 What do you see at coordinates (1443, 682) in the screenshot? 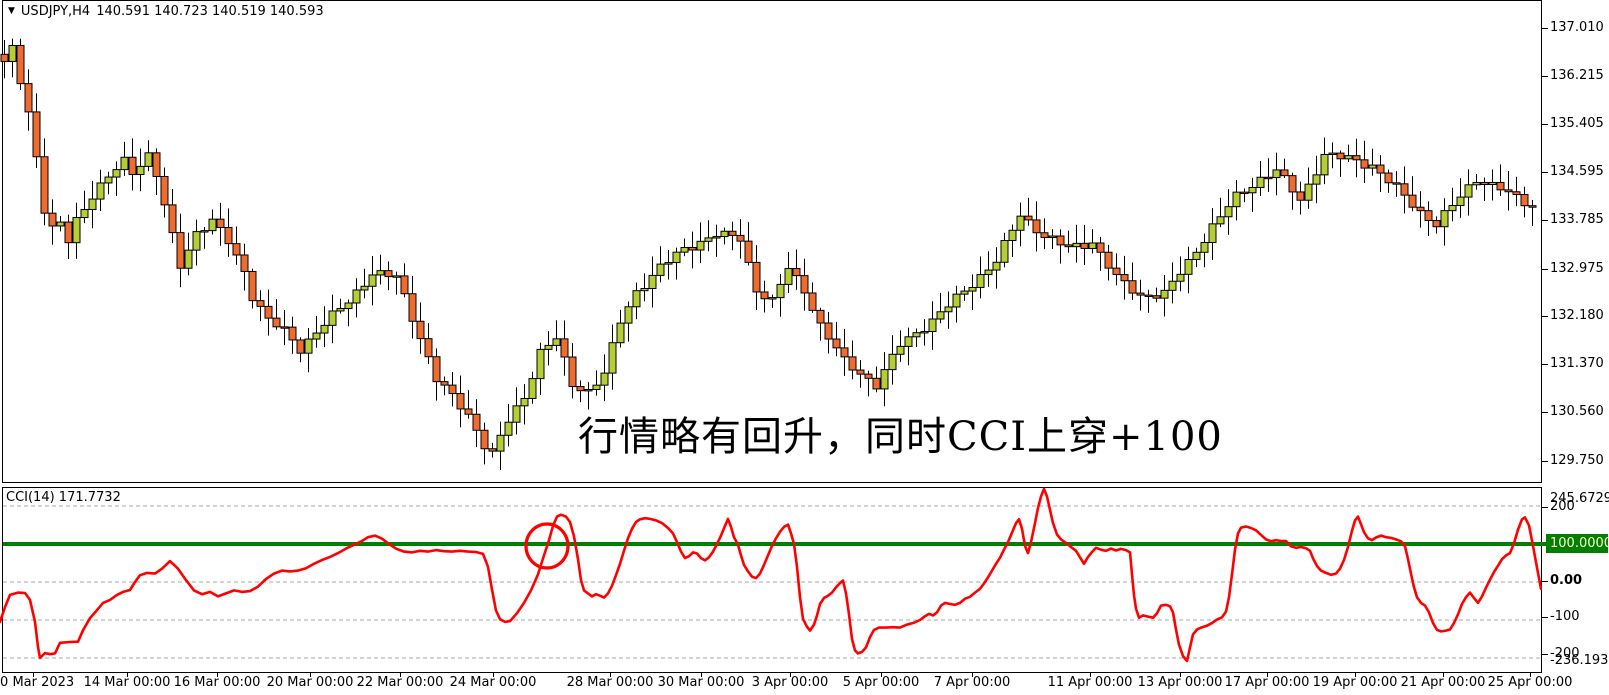
I see `time-axis-label: 21 Apr 00:00` at bounding box center [1443, 682].